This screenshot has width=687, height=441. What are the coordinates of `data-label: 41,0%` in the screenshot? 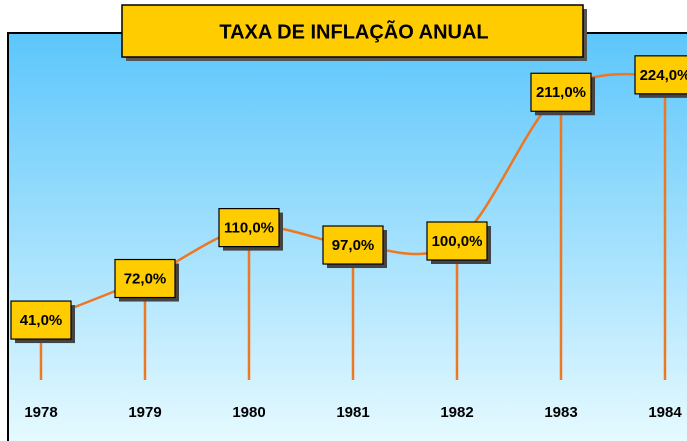 It's located at (41, 320).